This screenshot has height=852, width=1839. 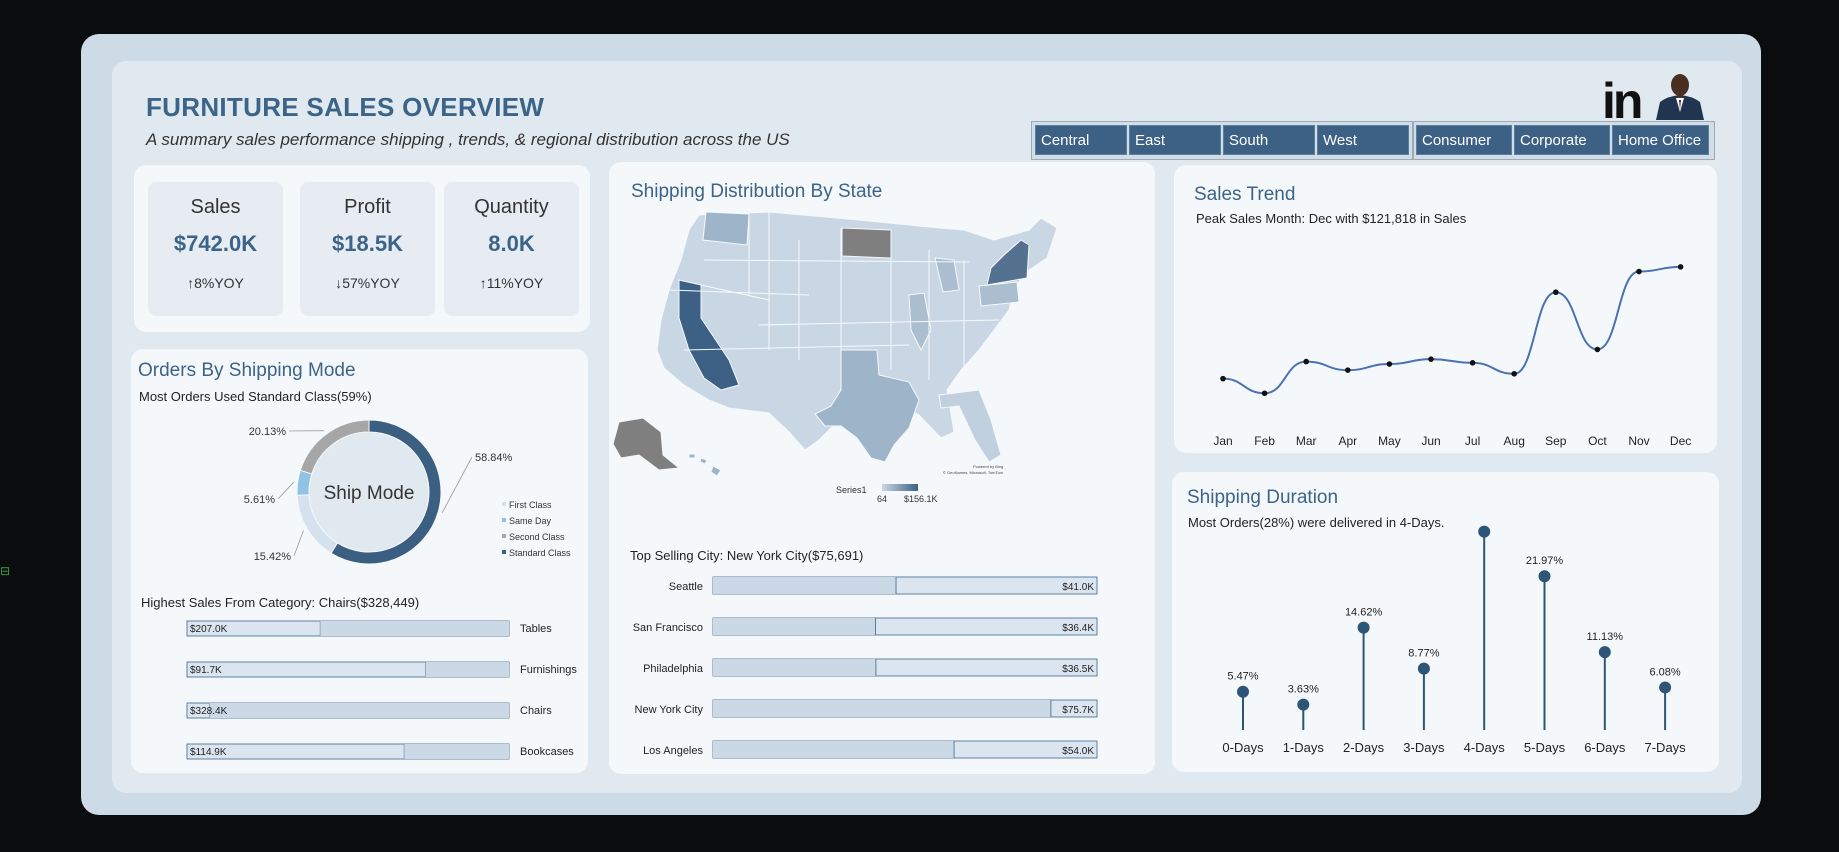 I want to click on filter-region-east: East, so click(x=1175, y=140).